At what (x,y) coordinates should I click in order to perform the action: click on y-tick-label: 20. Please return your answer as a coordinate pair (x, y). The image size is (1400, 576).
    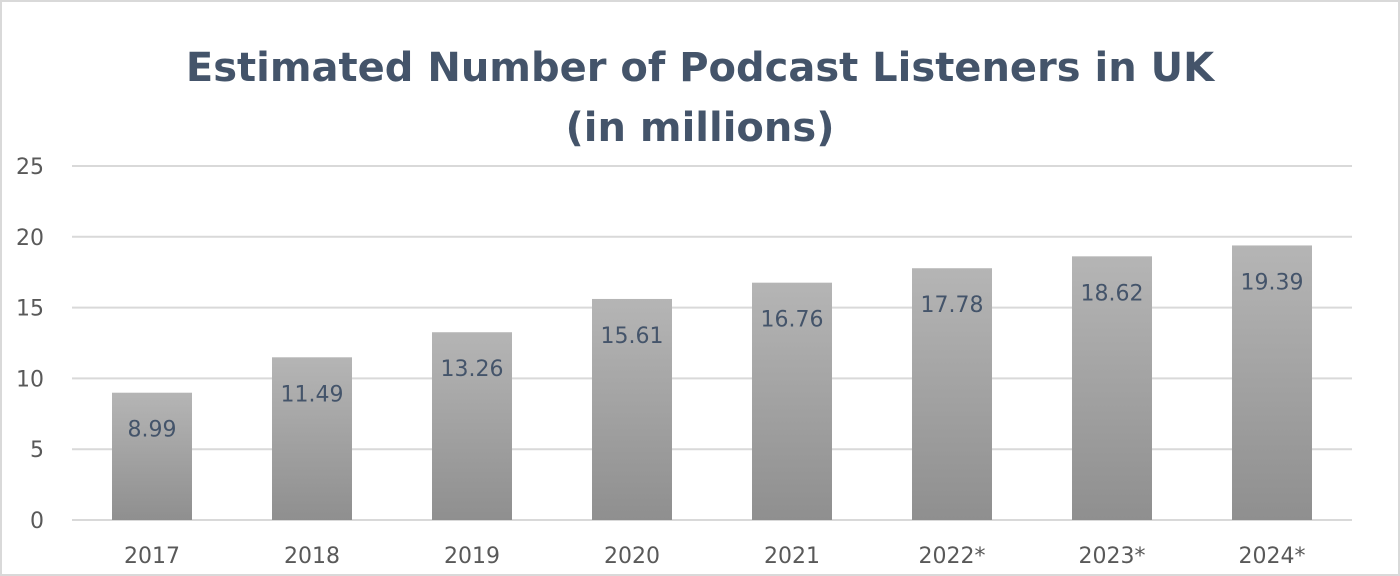
    Looking at the image, I should click on (30, 238).